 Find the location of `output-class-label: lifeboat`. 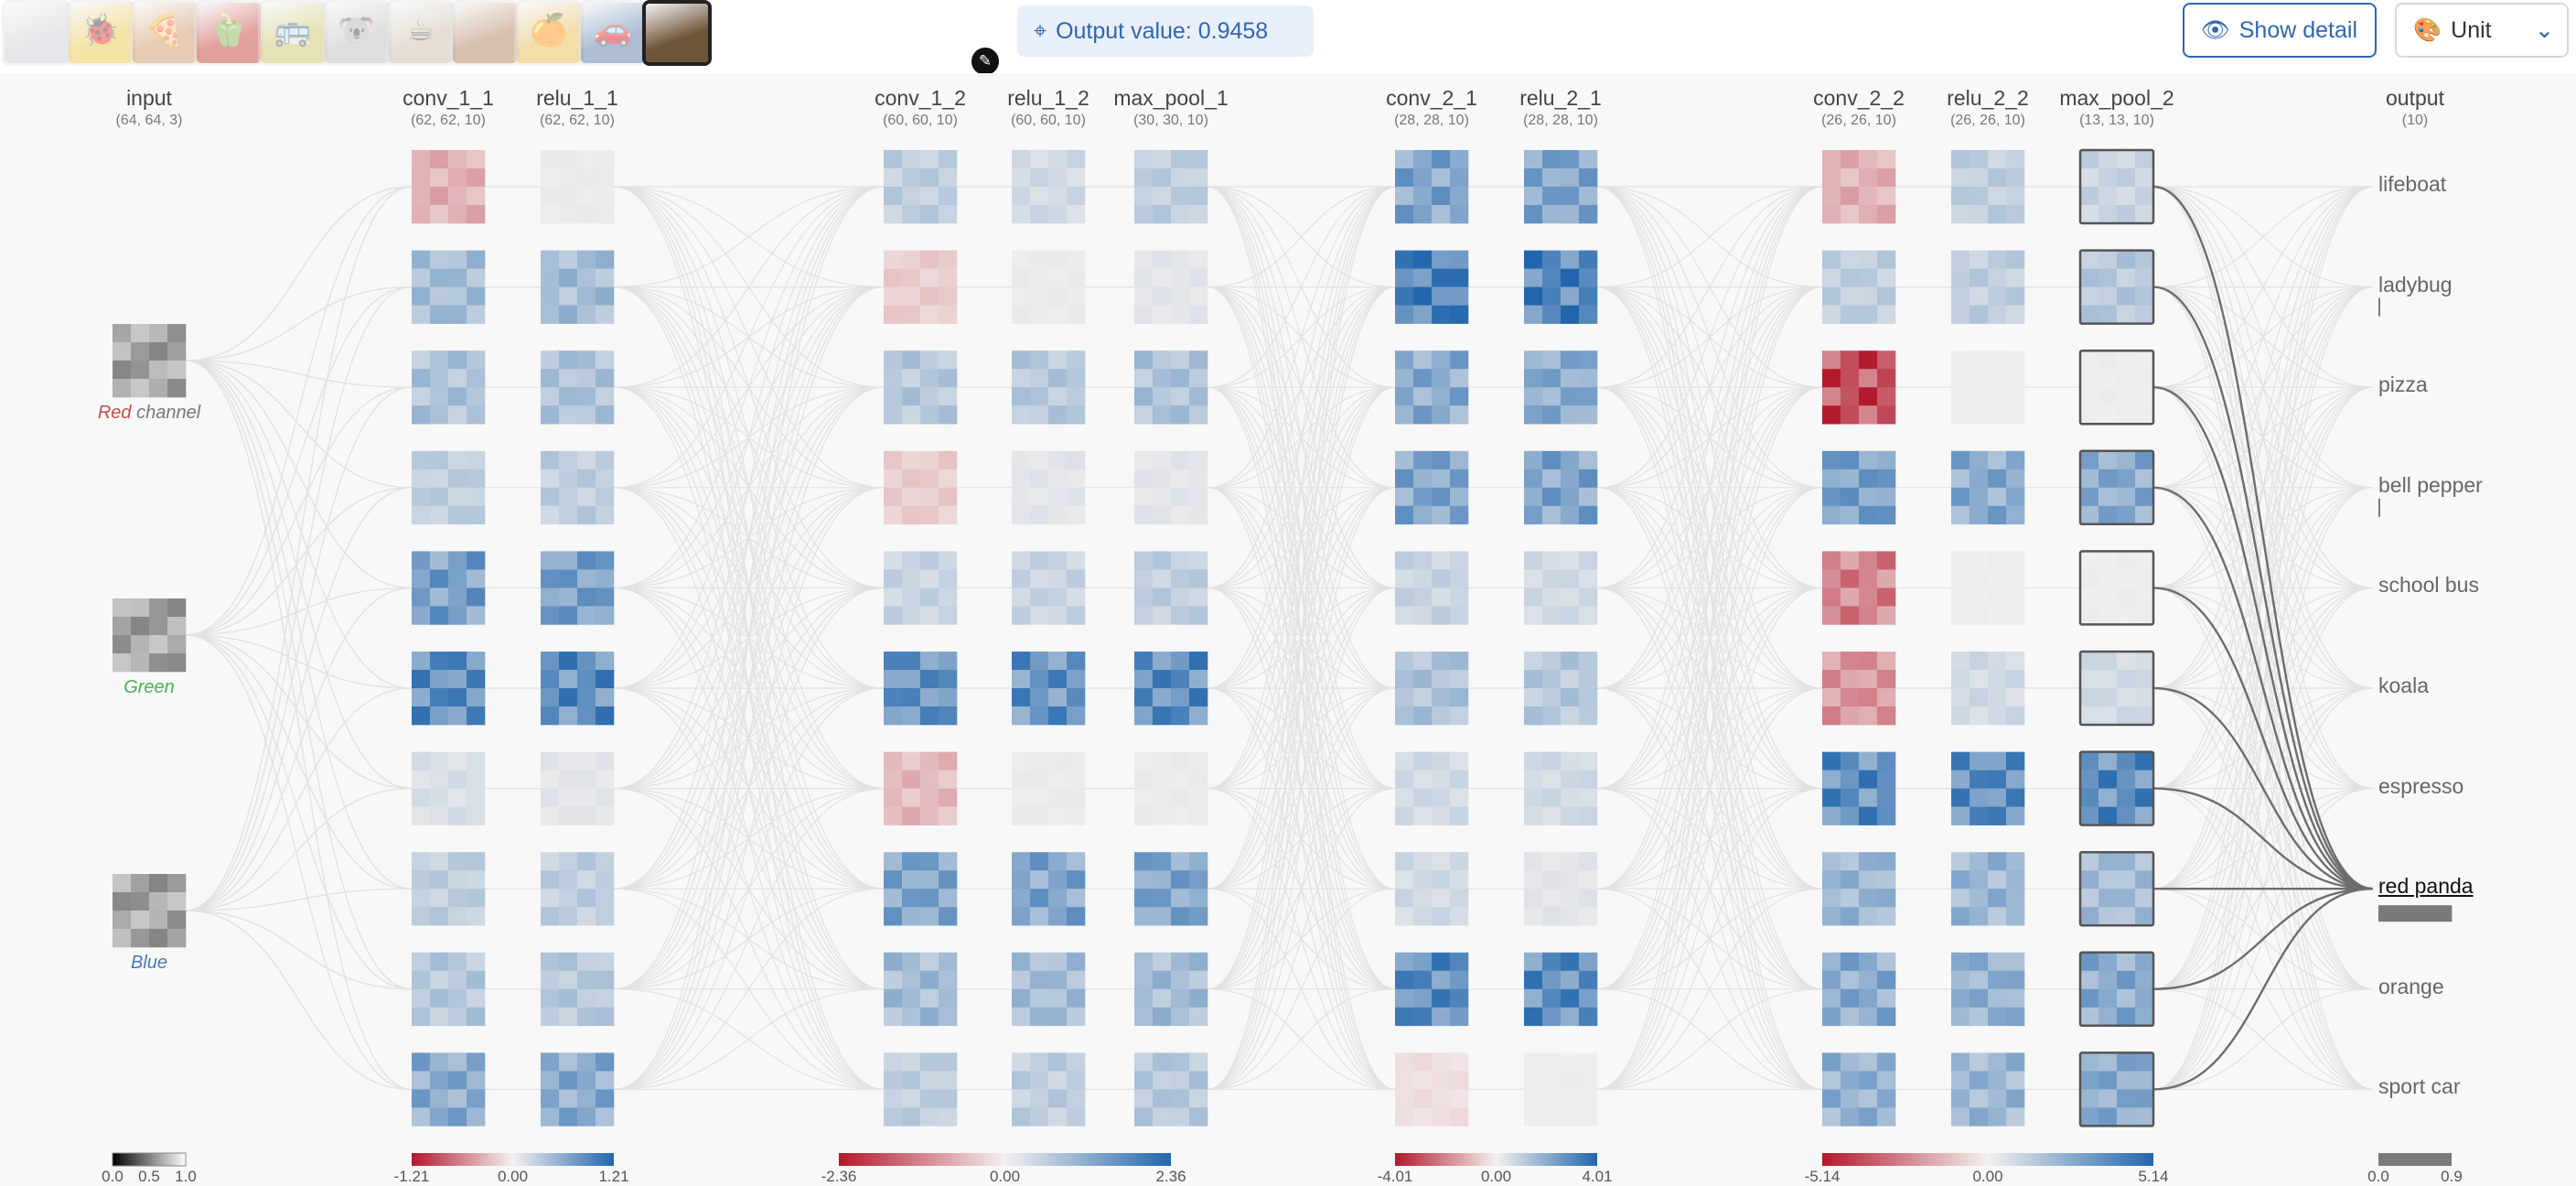

output-class-label: lifeboat is located at coordinates (2413, 184).